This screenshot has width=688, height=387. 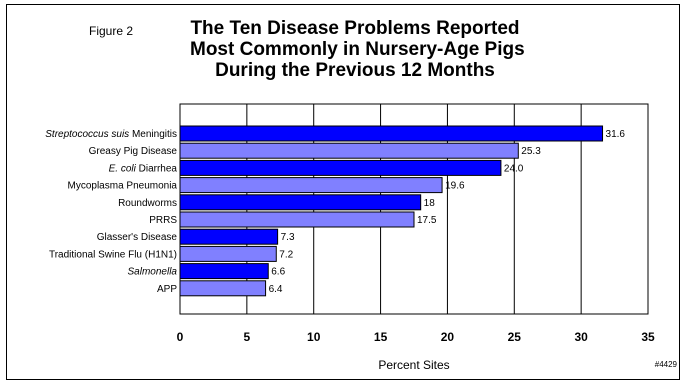 What do you see at coordinates (314, 337) in the screenshot?
I see `x-tick-label: 10` at bounding box center [314, 337].